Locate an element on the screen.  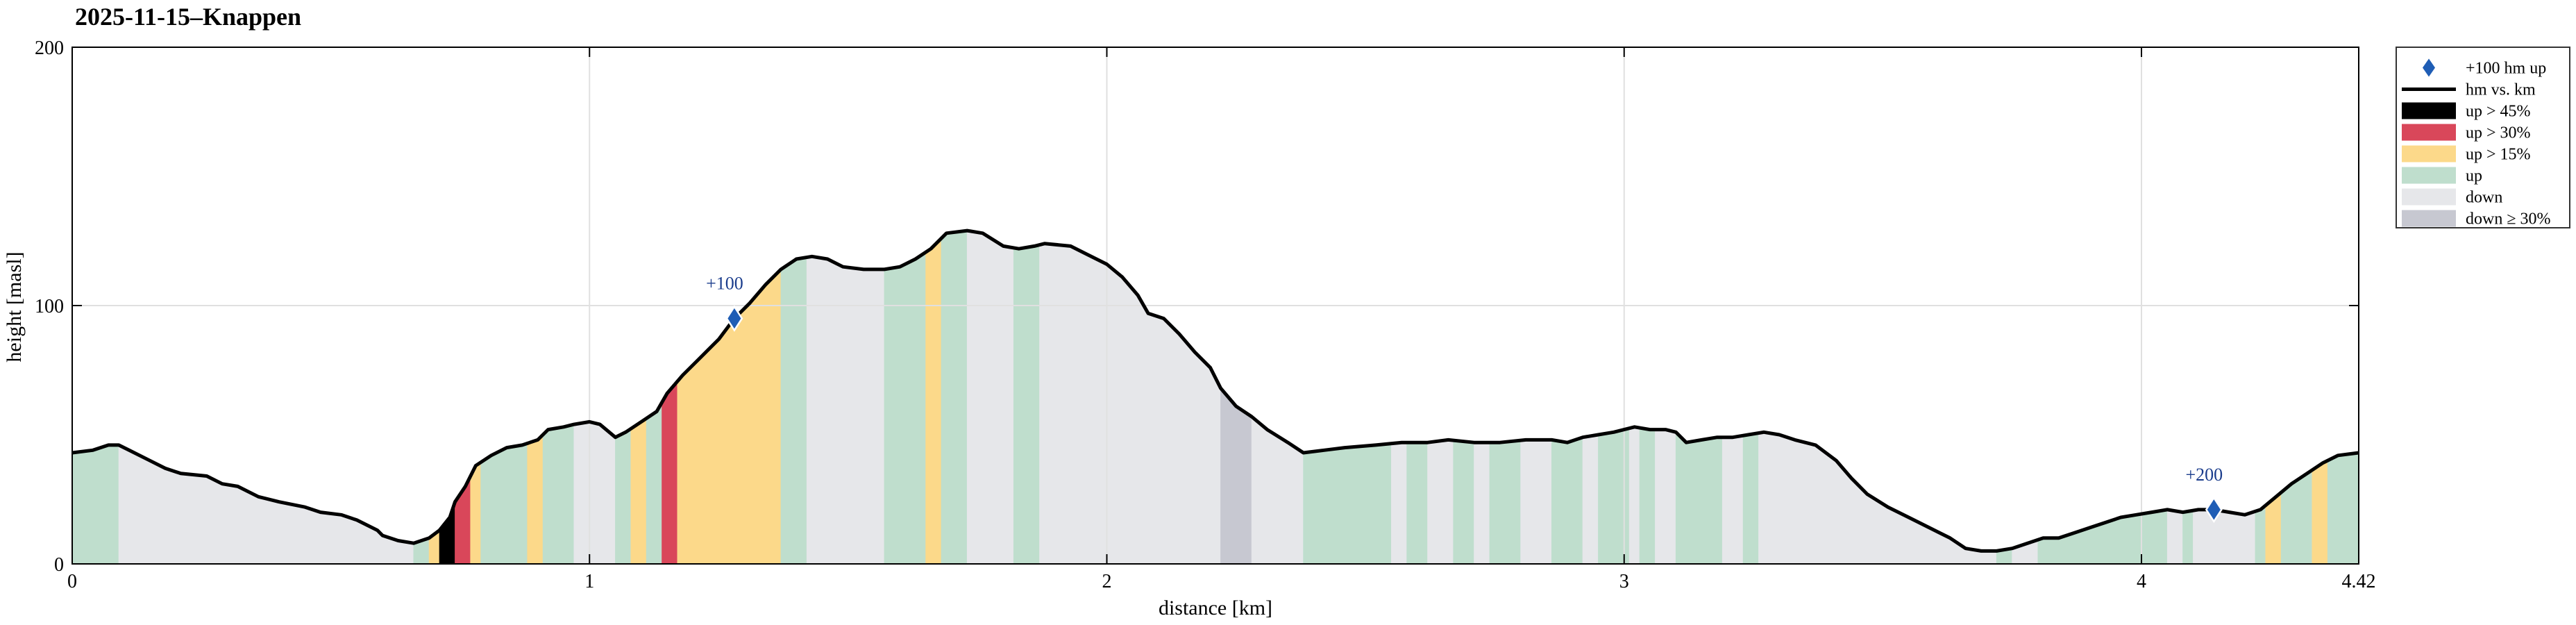
legend-swatch-steep15 is located at coordinates (2429, 153).